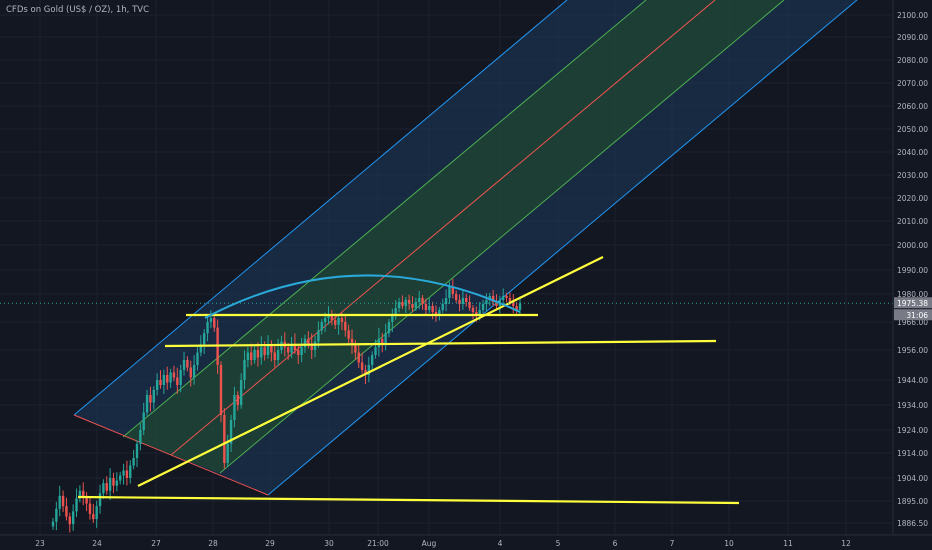  Describe the element at coordinates (913, 303) in the screenshot. I see `last-price-tag` at that location.